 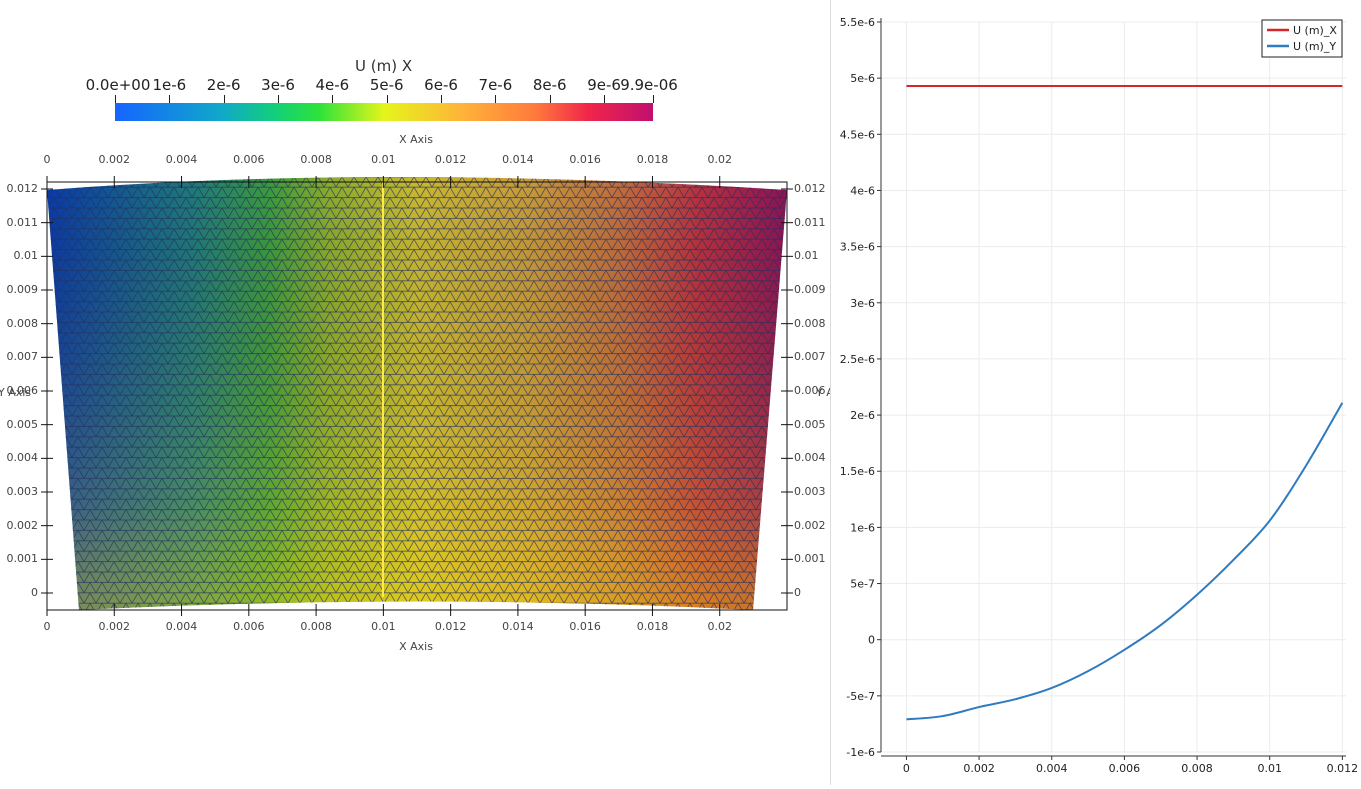 What do you see at coordinates (518, 626) in the screenshot?
I see `x-tick-label-bottom: 0.014` at bounding box center [518, 626].